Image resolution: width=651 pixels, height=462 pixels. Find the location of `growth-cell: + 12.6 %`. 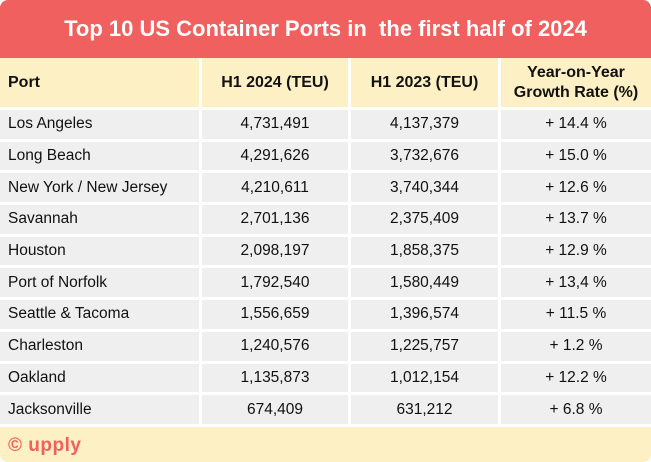

growth-cell: + 12.6 % is located at coordinates (576, 189).